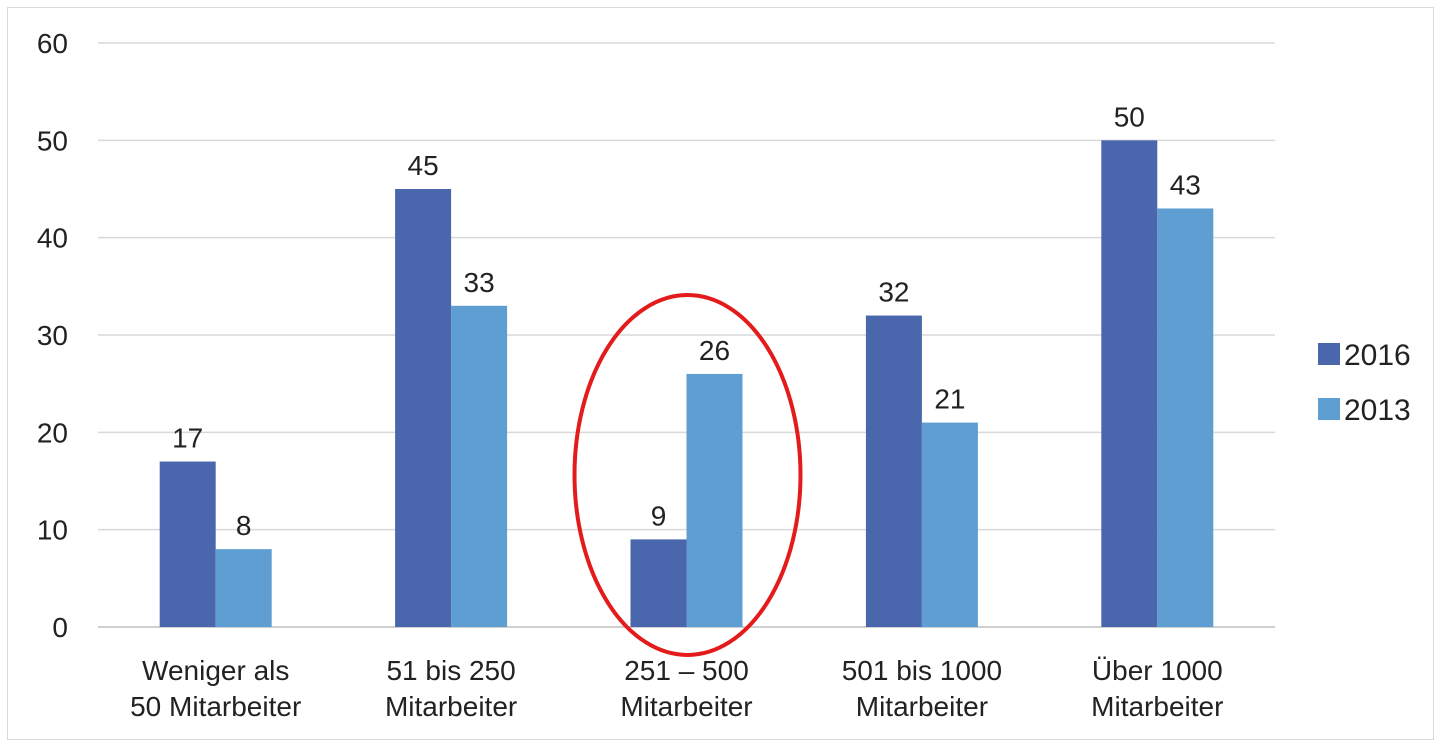  I want to click on y-axis: 0 10 20 30 40 50 60, so click(52, 335).